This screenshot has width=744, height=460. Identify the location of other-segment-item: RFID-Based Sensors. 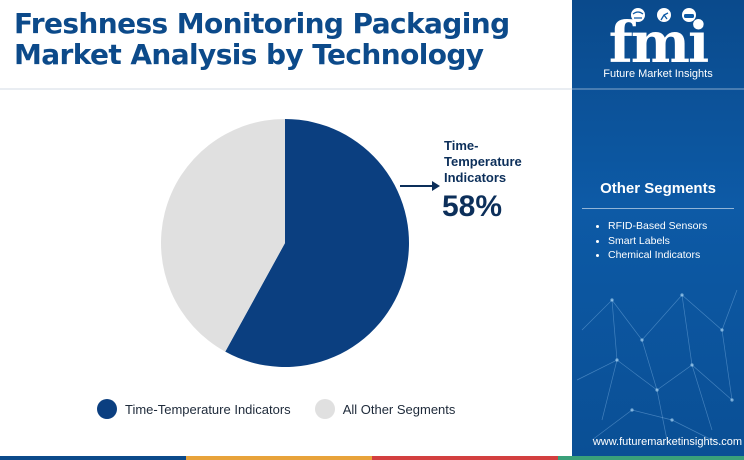
(646, 226).